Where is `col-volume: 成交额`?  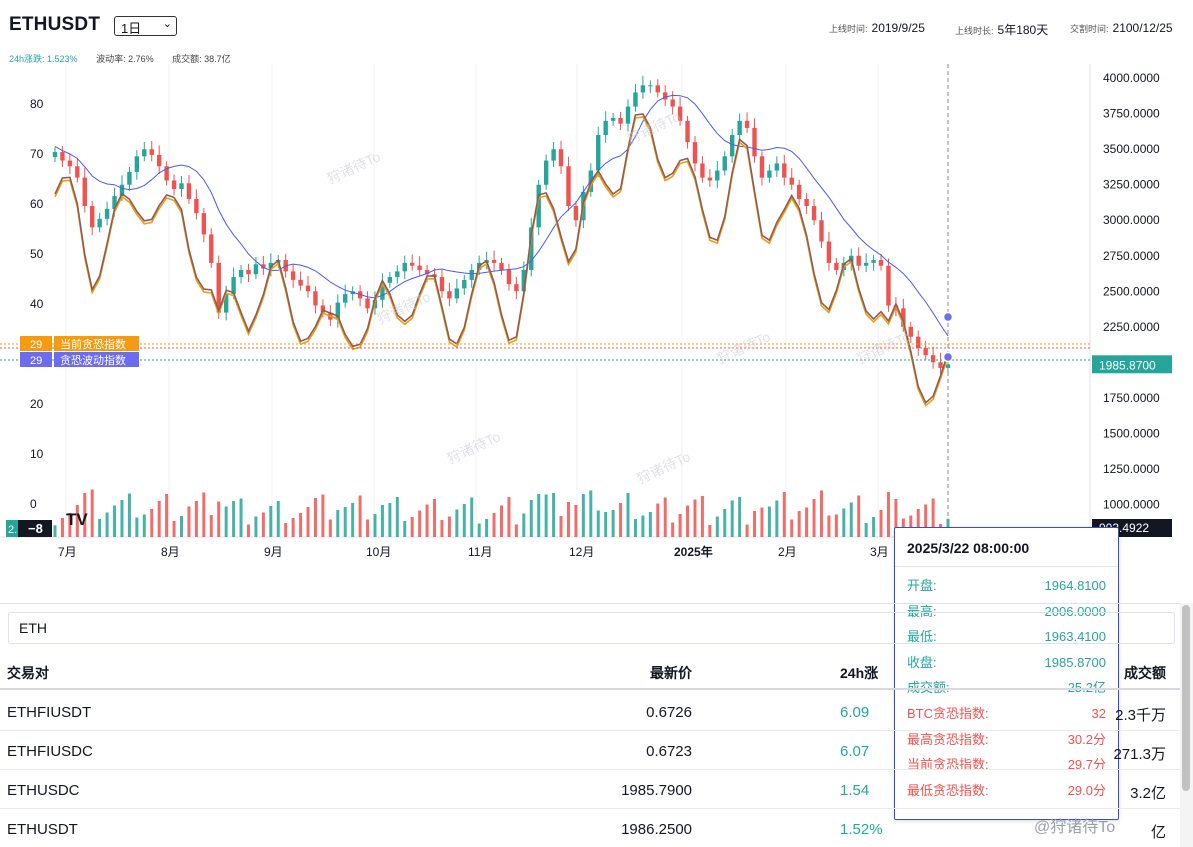 col-volume: 成交额 is located at coordinates (1145, 673).